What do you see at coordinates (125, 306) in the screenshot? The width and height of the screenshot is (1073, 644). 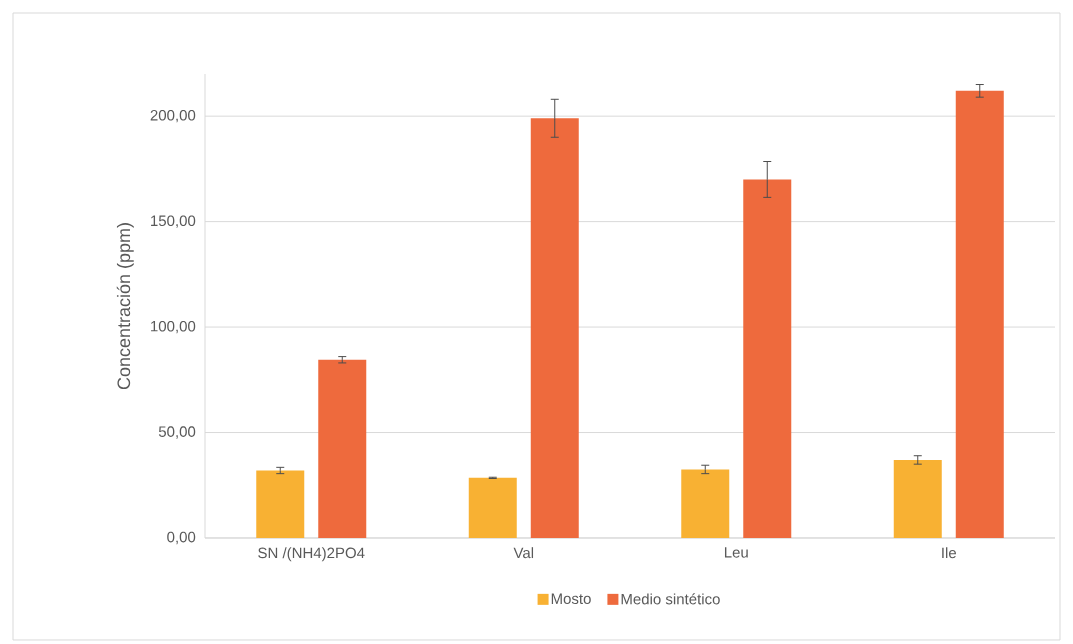 I see `y-axis-title: Concentración (ppm)` at bounding box center [125, 306].